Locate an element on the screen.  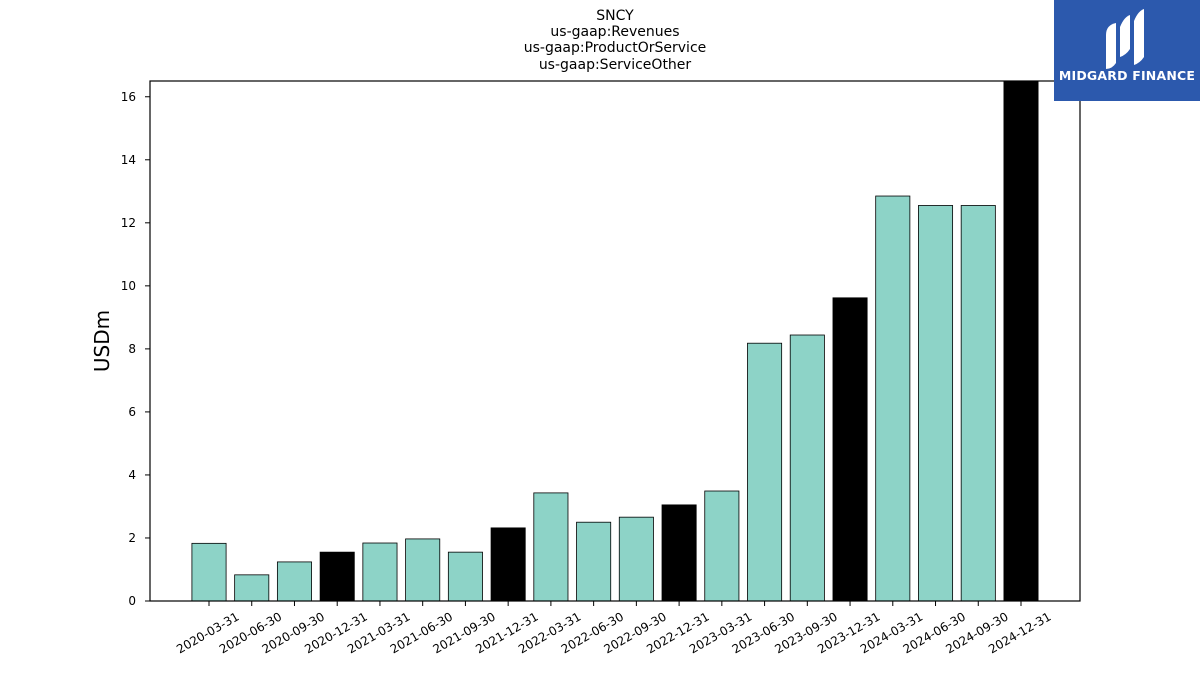
y-tick-label: 6 is located at coordinates (132, 412).